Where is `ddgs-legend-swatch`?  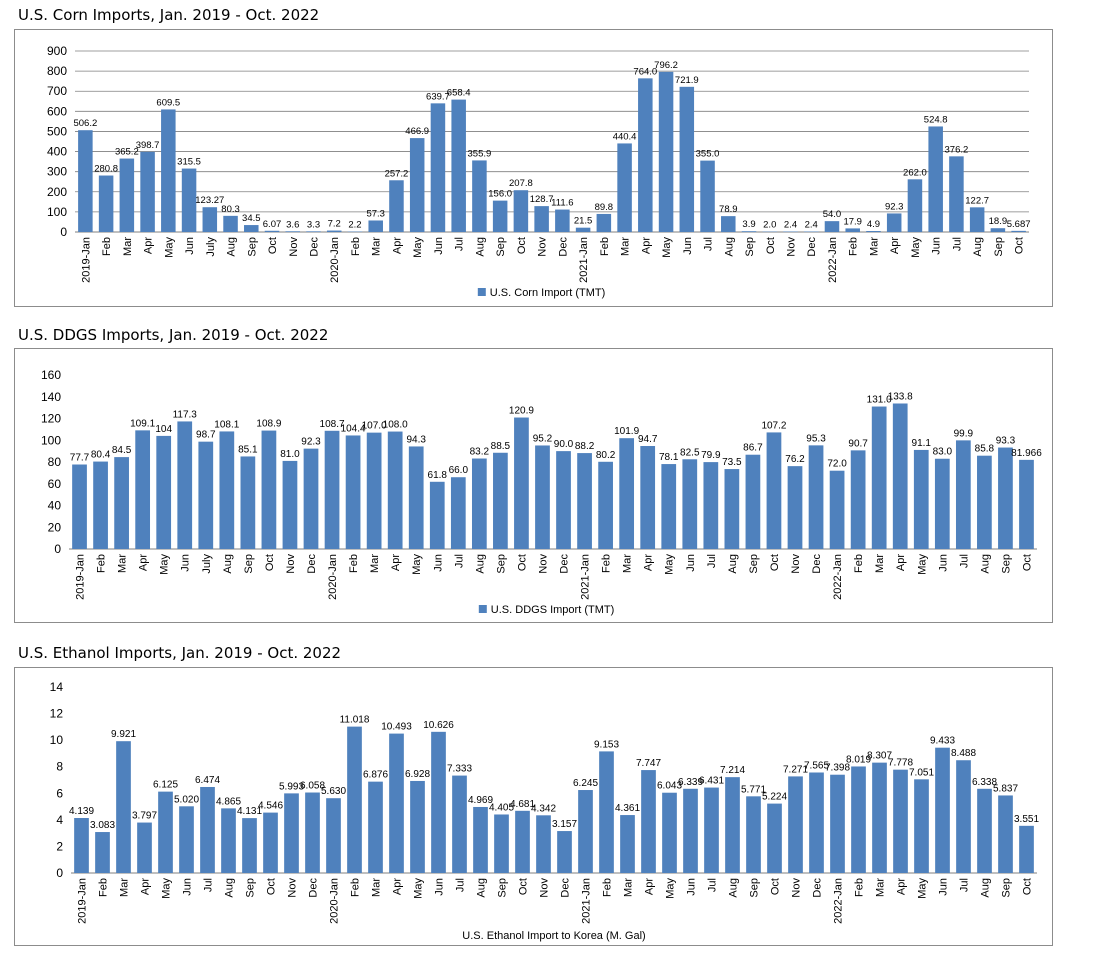
ddgs-legend-swatch is located at coordinates (482, 609).